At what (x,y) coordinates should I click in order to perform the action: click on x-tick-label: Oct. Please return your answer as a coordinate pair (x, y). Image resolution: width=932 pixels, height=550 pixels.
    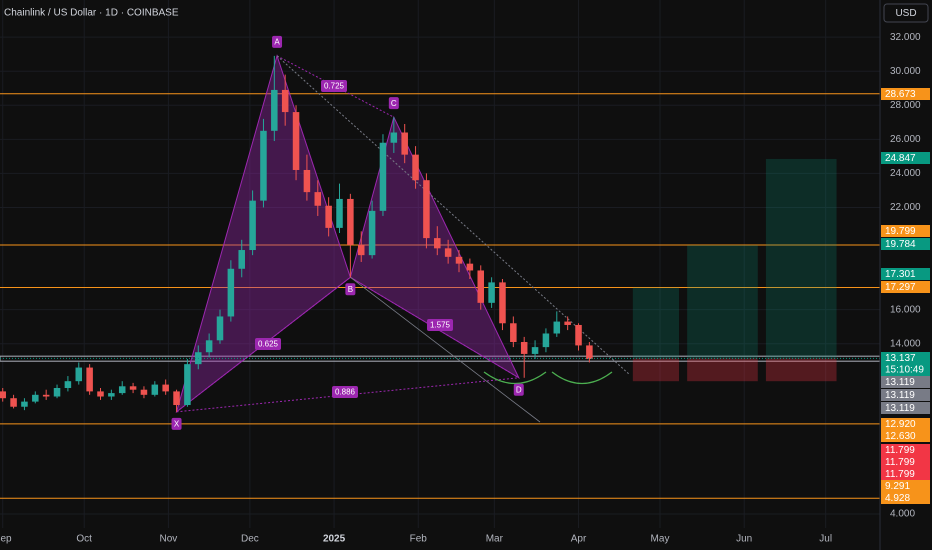
    Looking at the image, I should click on (84, 539).